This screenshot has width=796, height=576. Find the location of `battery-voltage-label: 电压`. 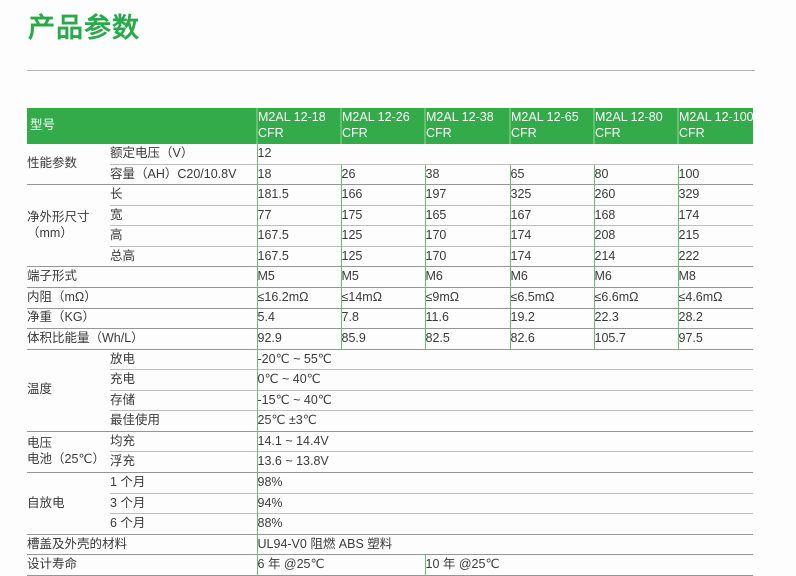

battery-voltage-label: 电压 is located at coordinates (40, 443).